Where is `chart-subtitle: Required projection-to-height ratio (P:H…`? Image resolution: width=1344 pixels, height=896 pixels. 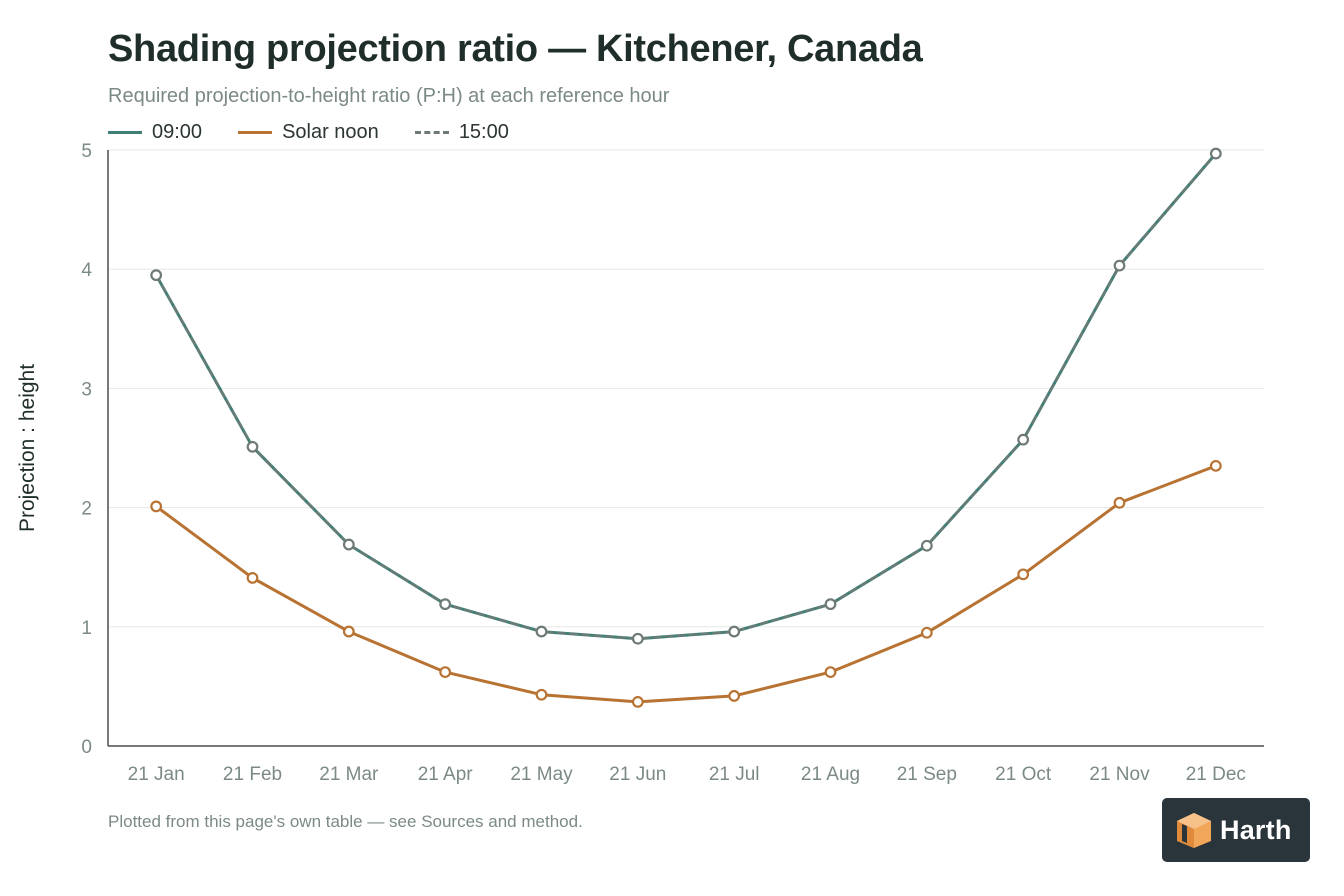 chart-subtitle: Required projection-to-height ratio (P:H… is located at coordinates (389, 96).